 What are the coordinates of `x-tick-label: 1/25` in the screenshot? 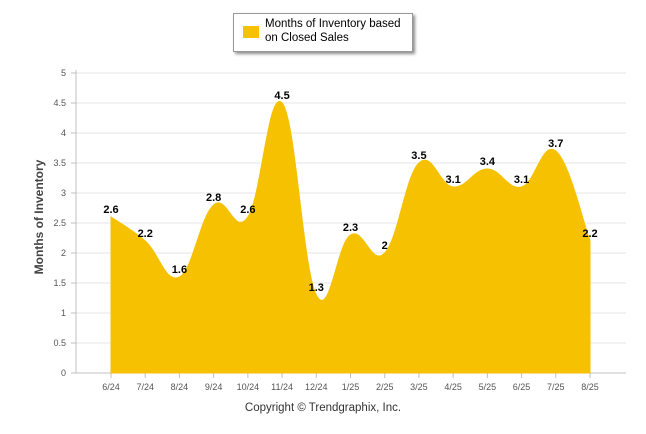 It's located at (351, 387).